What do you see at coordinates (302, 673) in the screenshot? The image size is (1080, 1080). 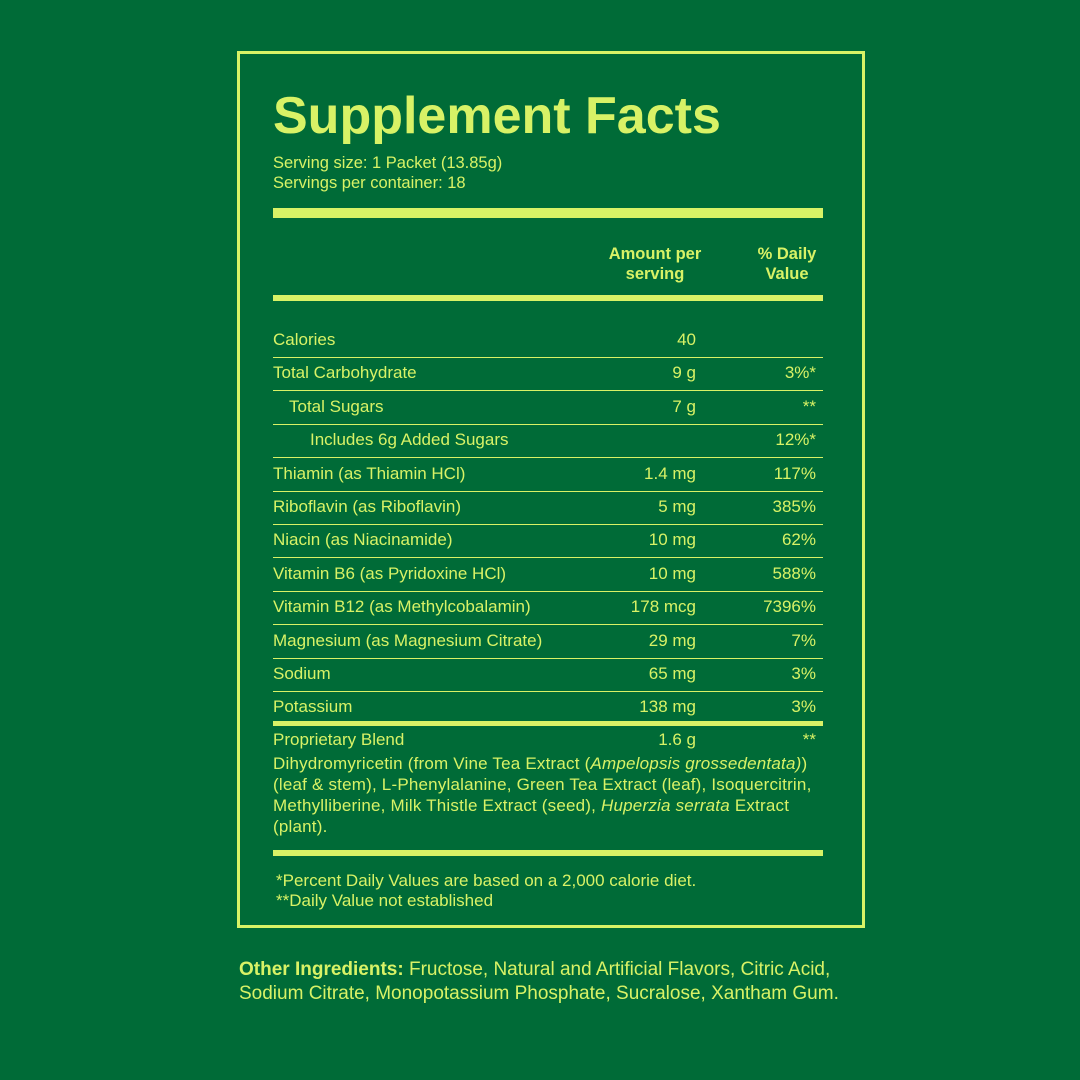 I see `nutrient-name: Sodium` at bounding box center [302, 673].